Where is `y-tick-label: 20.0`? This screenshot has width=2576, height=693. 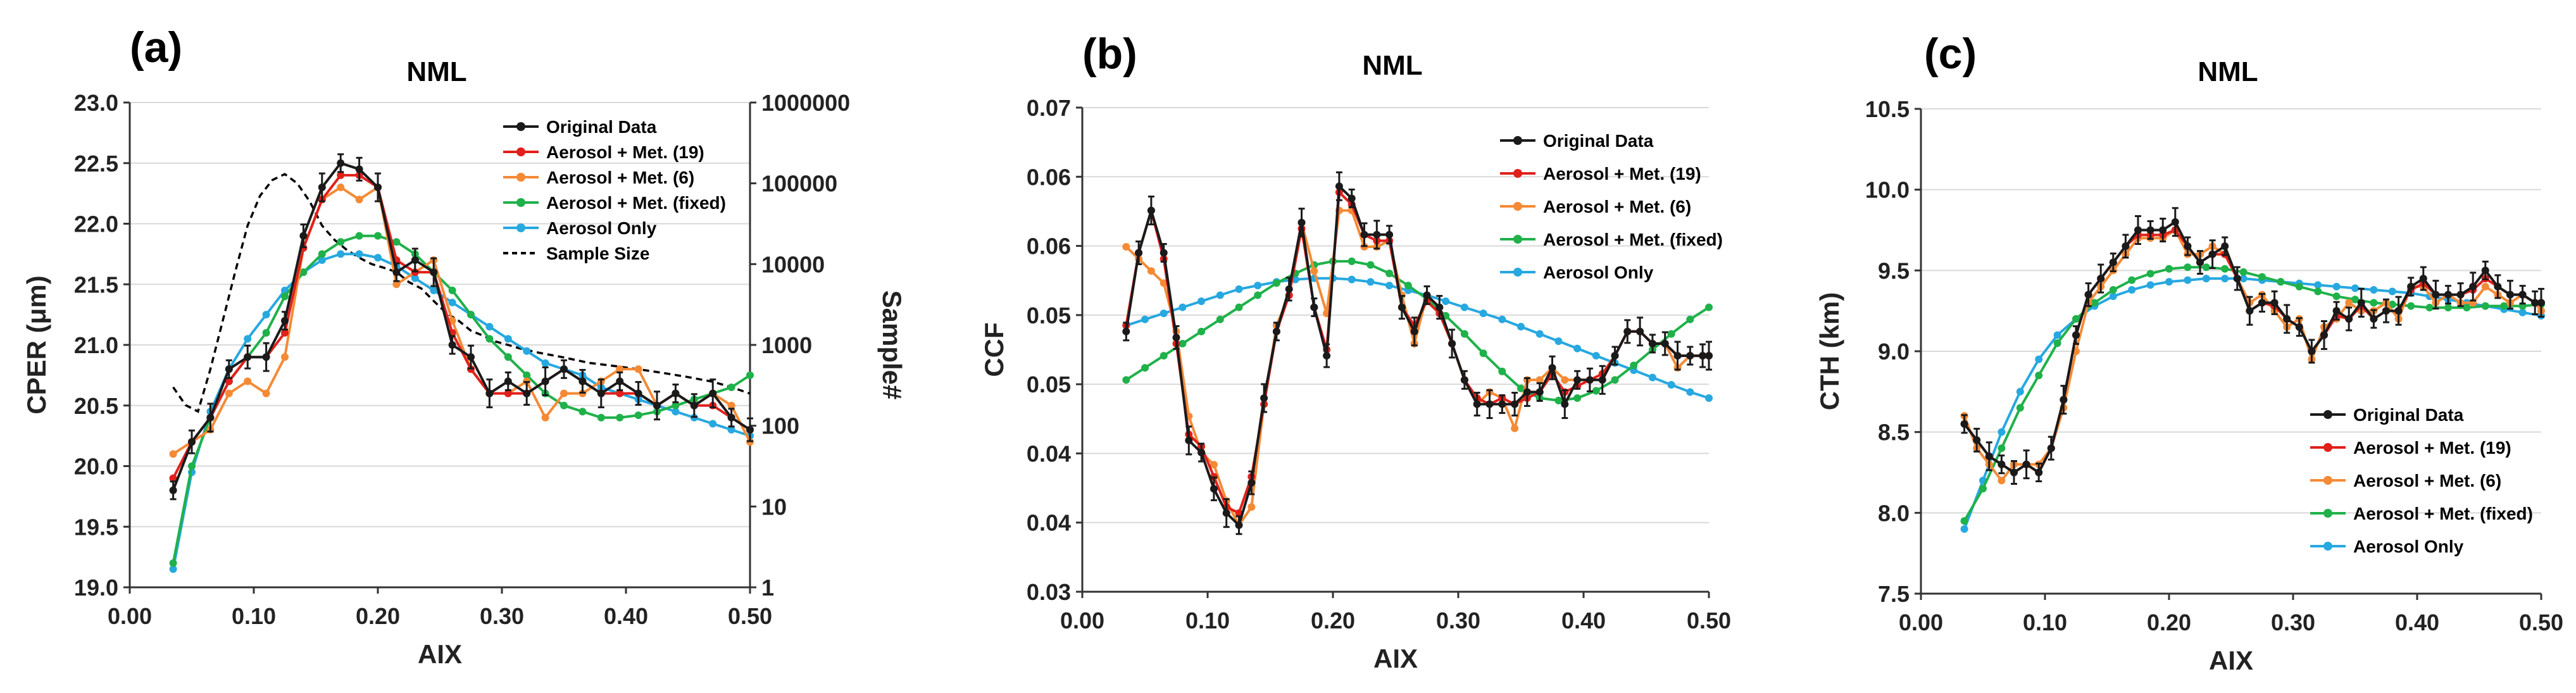
y-tick-label: 20.0 is located at coordinates (96, 467).